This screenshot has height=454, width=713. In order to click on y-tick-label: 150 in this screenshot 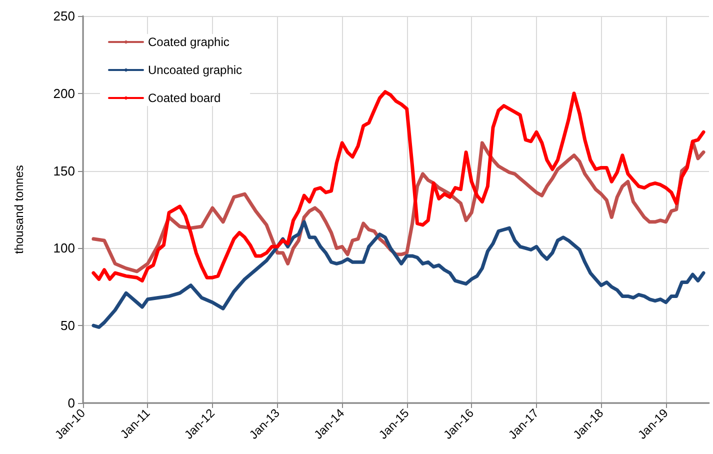, I will do `click(64, 170)`.